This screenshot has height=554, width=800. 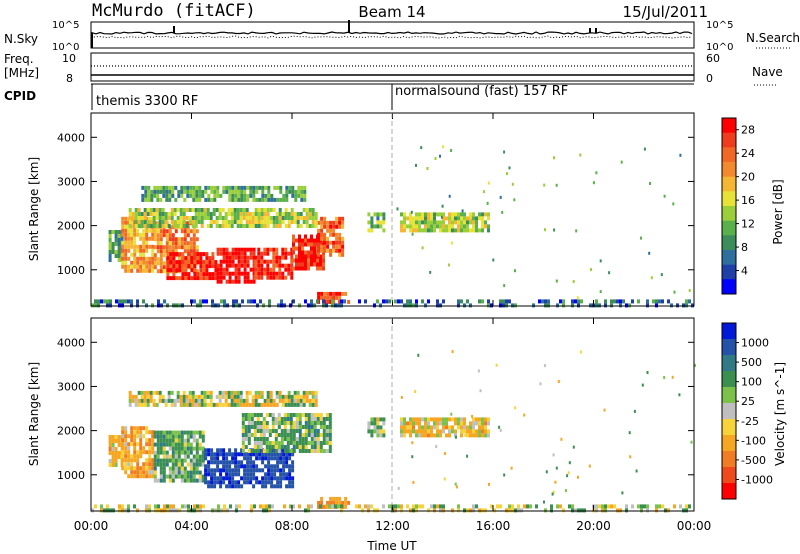 What do you see at coordinates (71, 137) in the screenshot?
I see `y-tick-label: 4000` at bounding box center [71, 137].